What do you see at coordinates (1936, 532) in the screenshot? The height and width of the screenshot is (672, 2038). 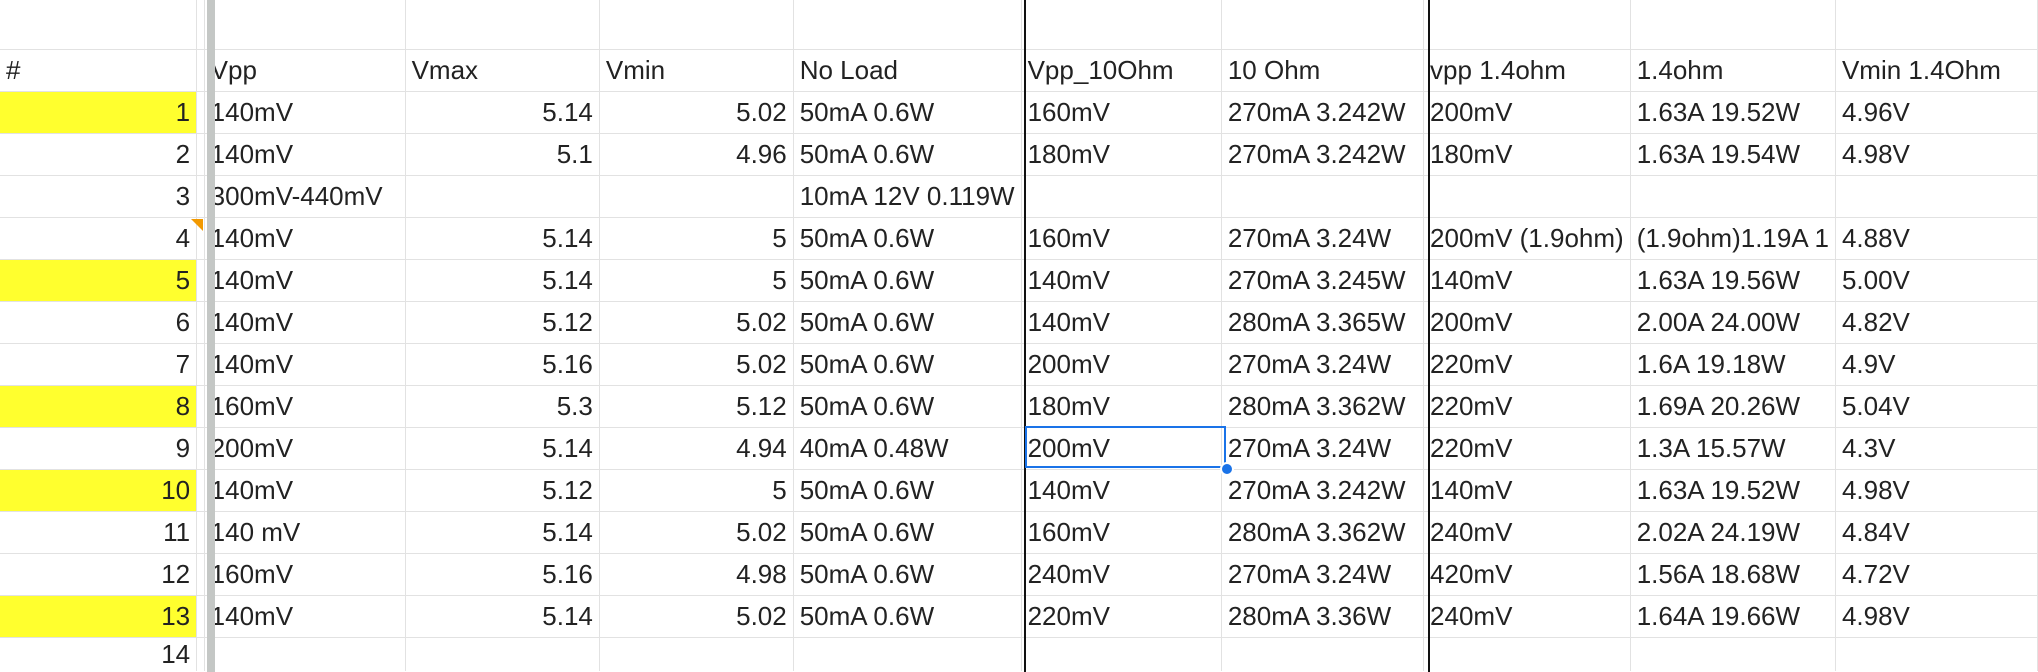 I see `cell-vmin14: 4.84V` at bounding box center [1936, 532].